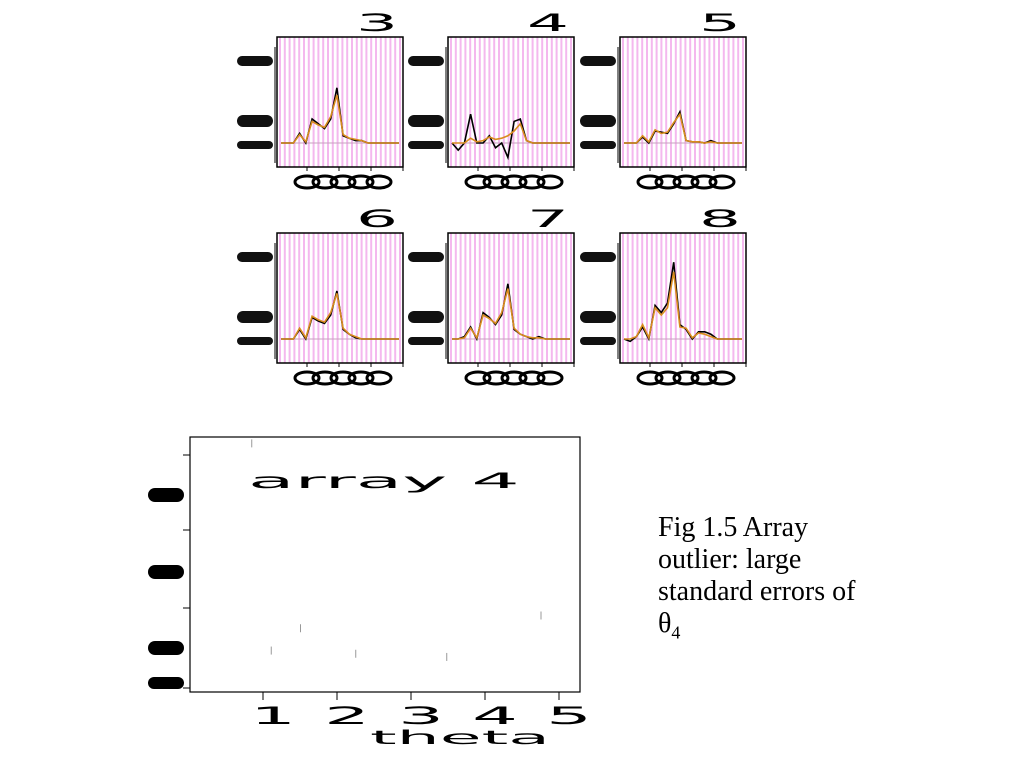 The width and height of the screenshot is (1024, 768). I want to click on caption-line-2: outlier: large, so click(730, 559).